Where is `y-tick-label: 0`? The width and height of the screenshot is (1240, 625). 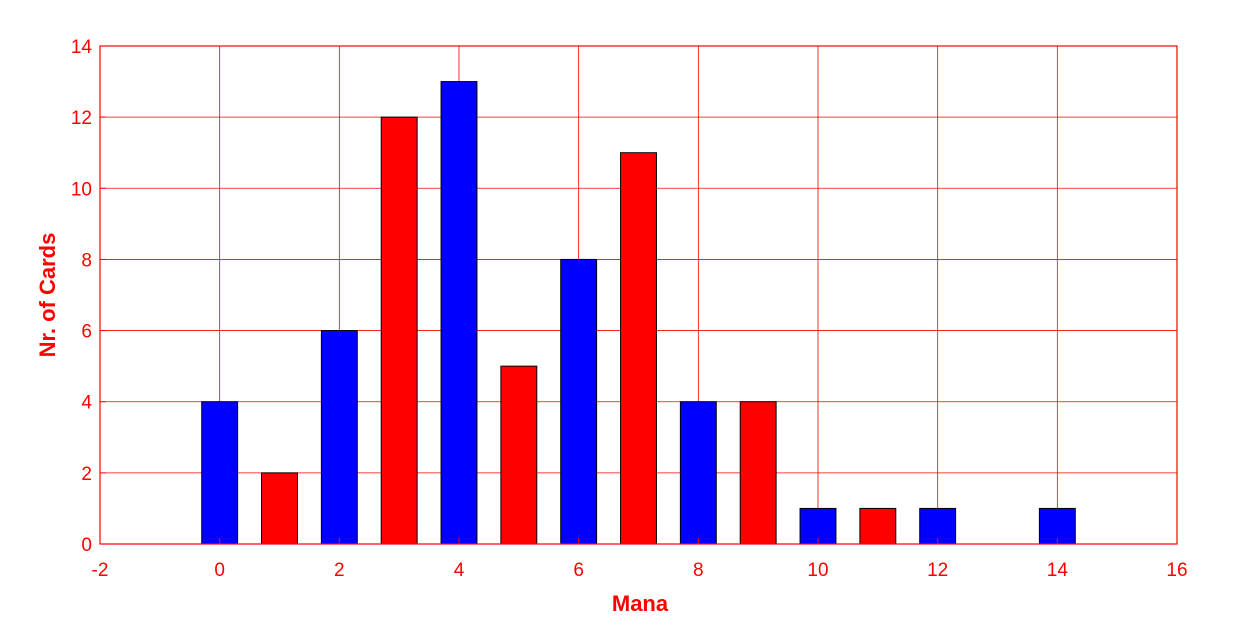 y-tick-label: 0 is located at coordinates (86, 545).